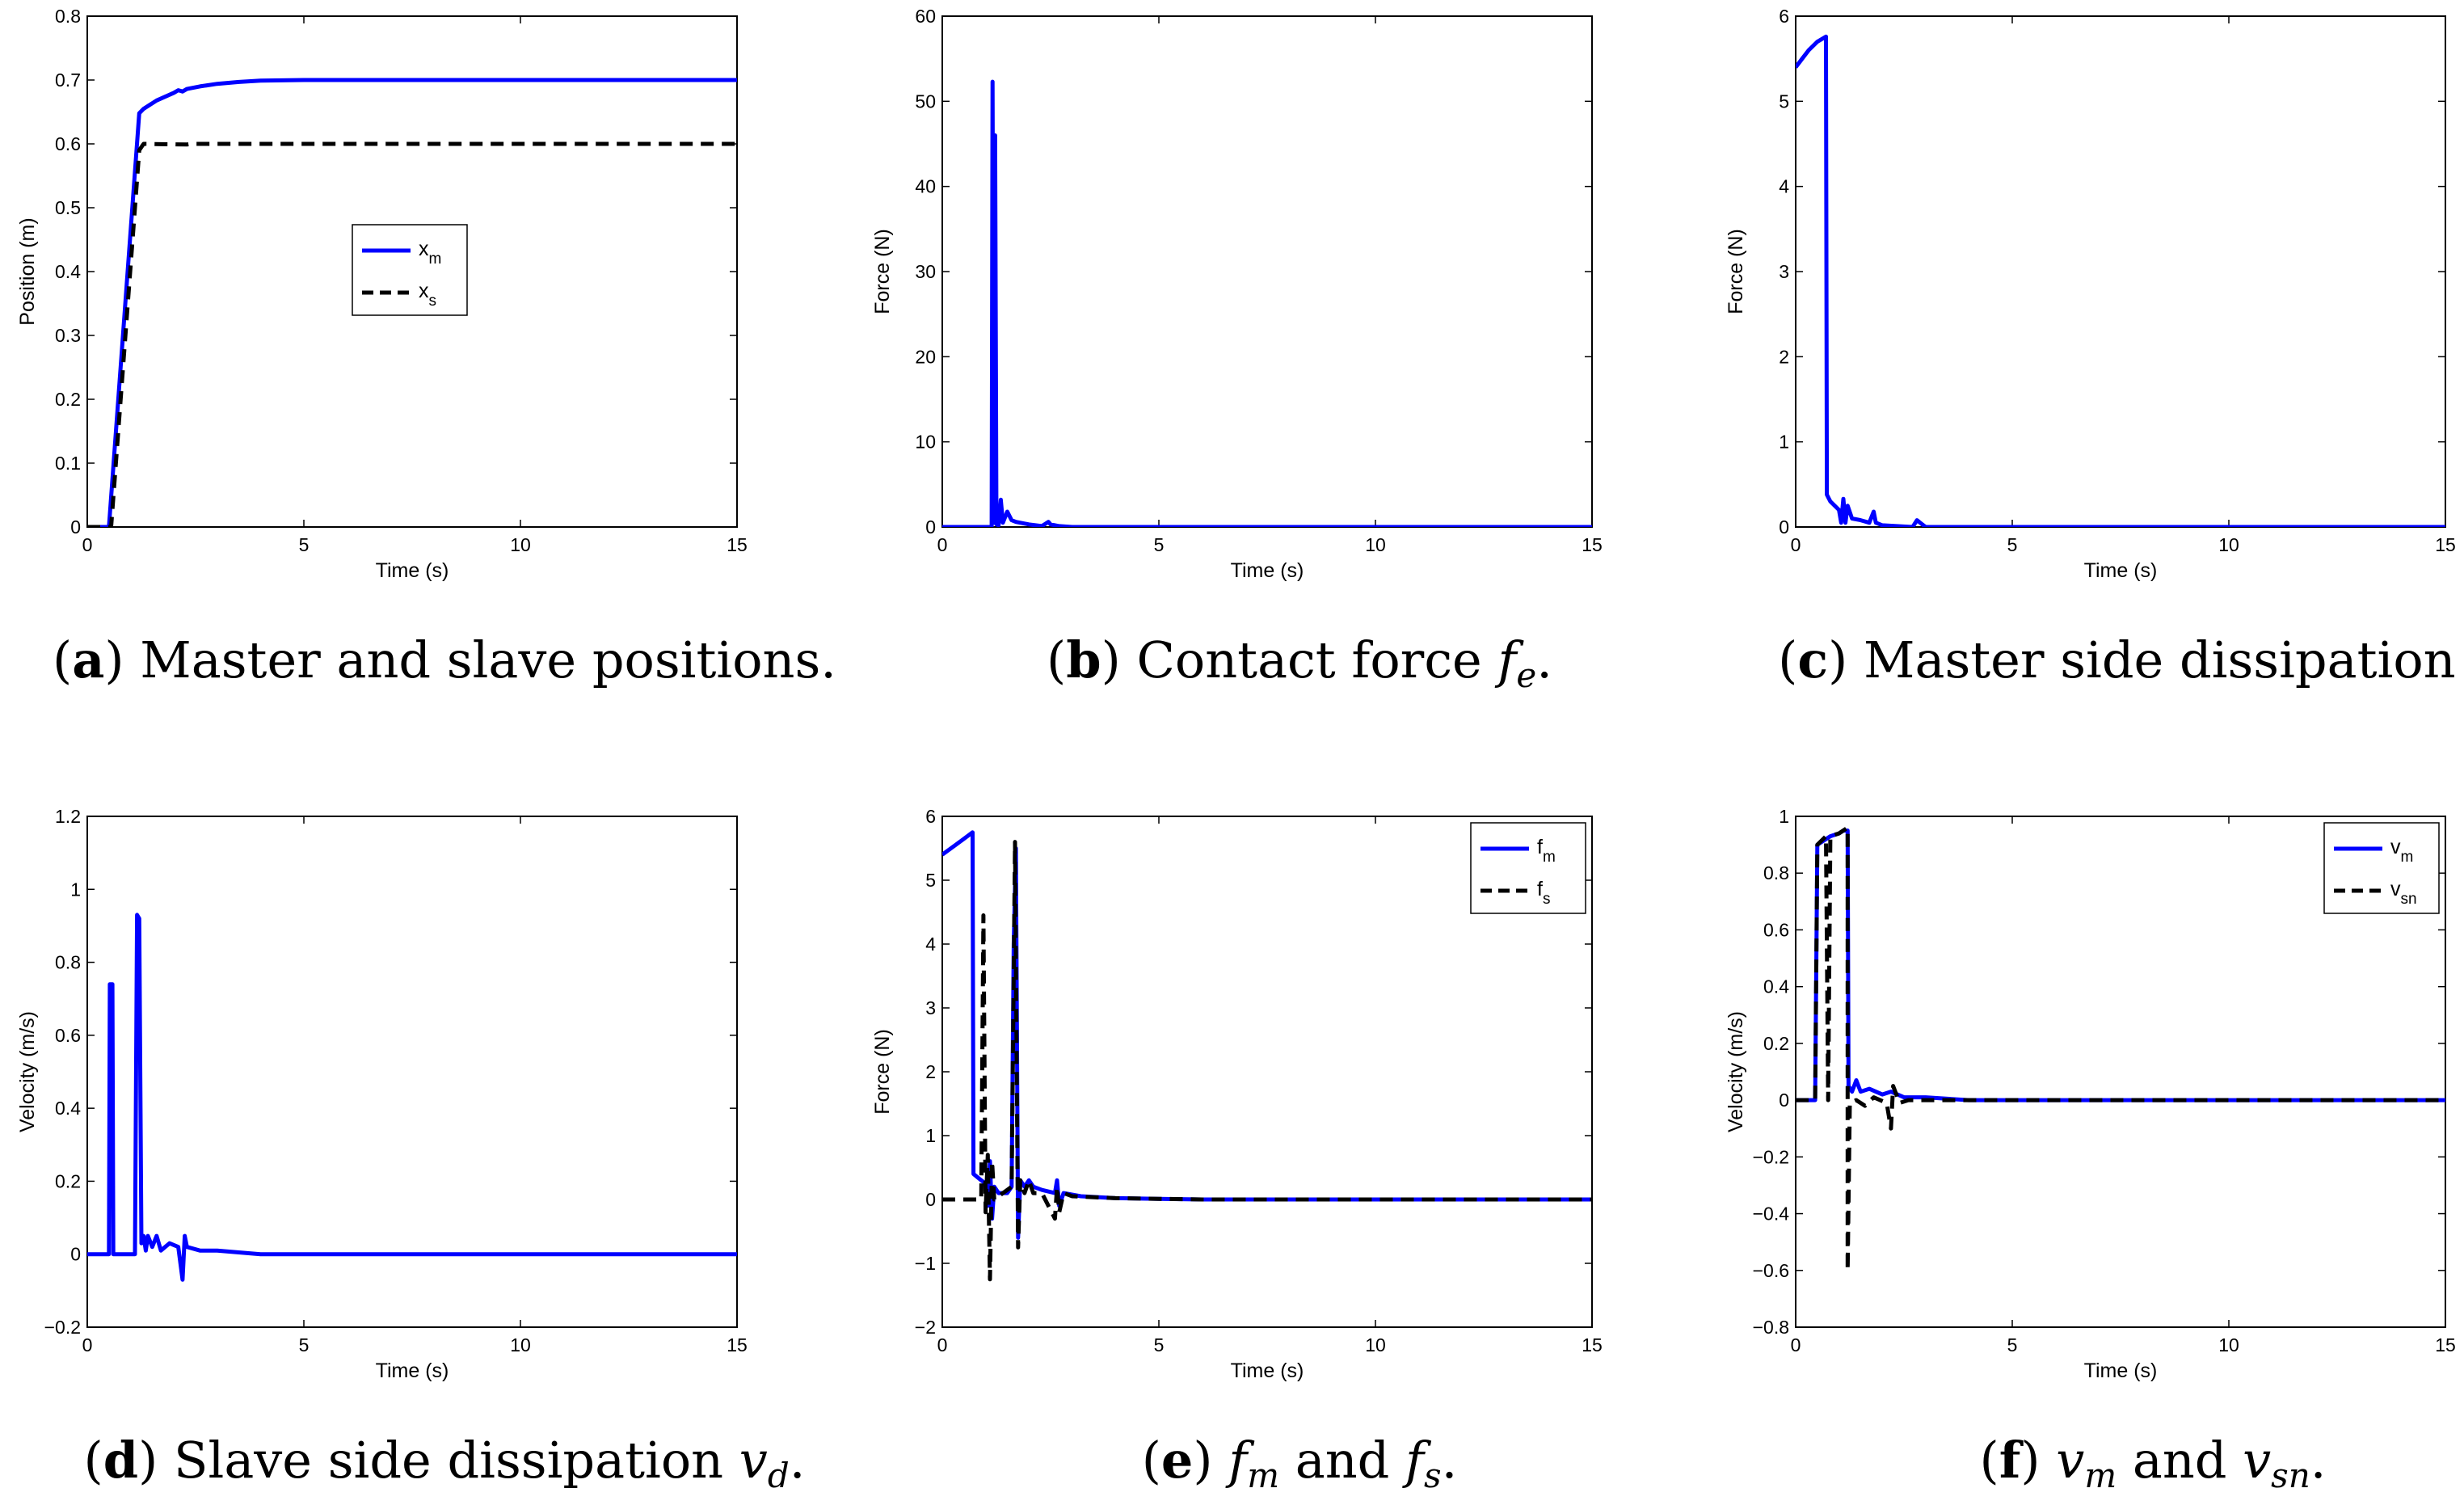 The width and height of the screenshot is (2464, 1505). I want to click on y-tick-label: 10, so click(925, 442).